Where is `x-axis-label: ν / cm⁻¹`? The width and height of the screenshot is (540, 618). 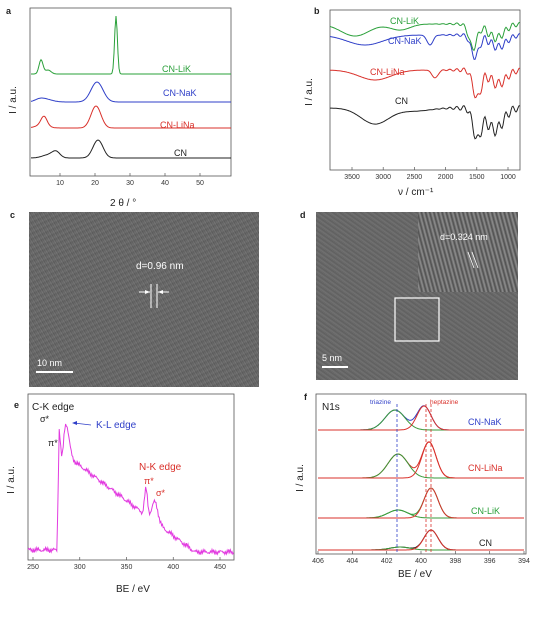 x-axis-label: ν / cm⁻¹ is located at coordinates (416, 192).